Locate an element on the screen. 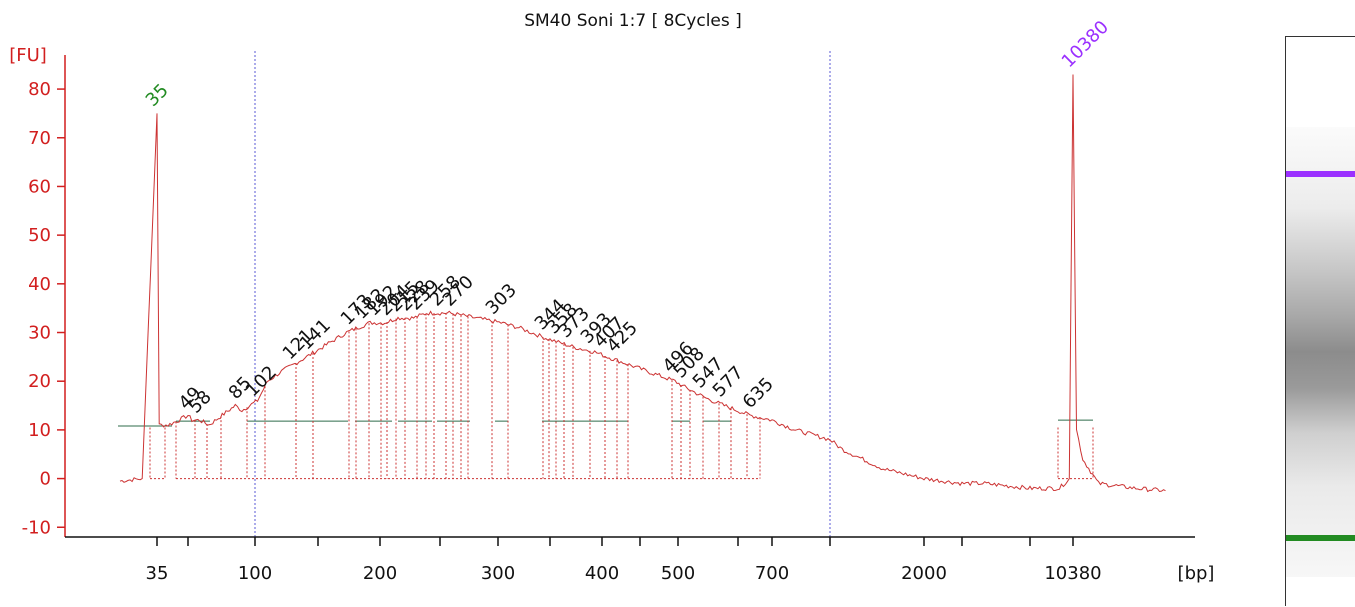  gel-lane is located at coordinates (1320, 352).